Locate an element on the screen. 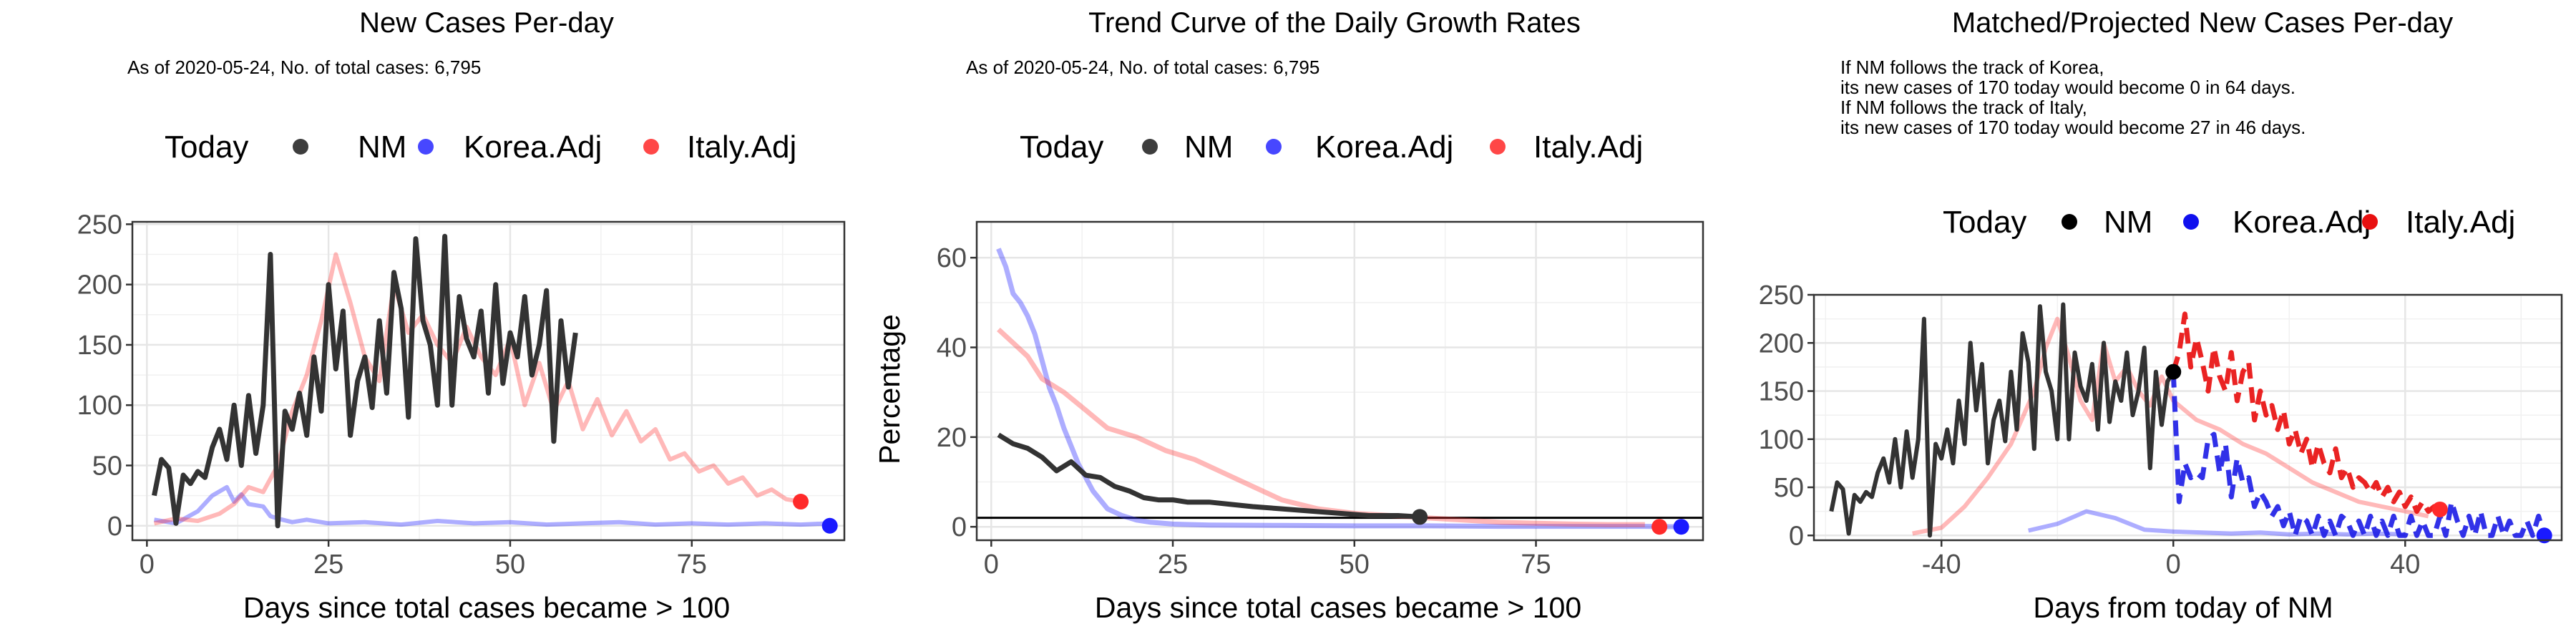 This screenshot has height=644, width=2576. y-tick-label: 40 is located at coordinates (952, 348).